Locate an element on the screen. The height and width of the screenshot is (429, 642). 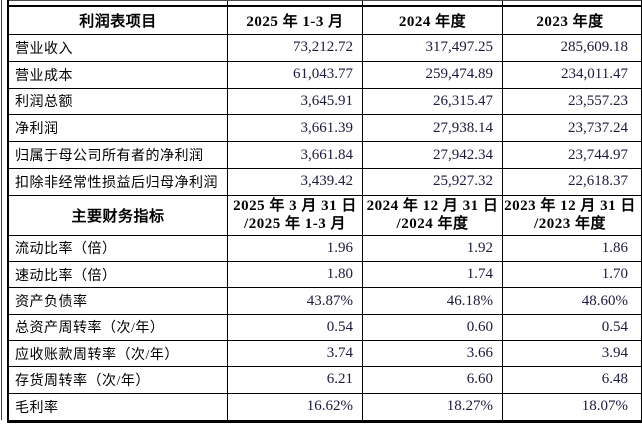
table-row: 归属于母公司所有者的净利润 3,661.84 27,942.34 23,744.97 is located at coordinates (325, 155).